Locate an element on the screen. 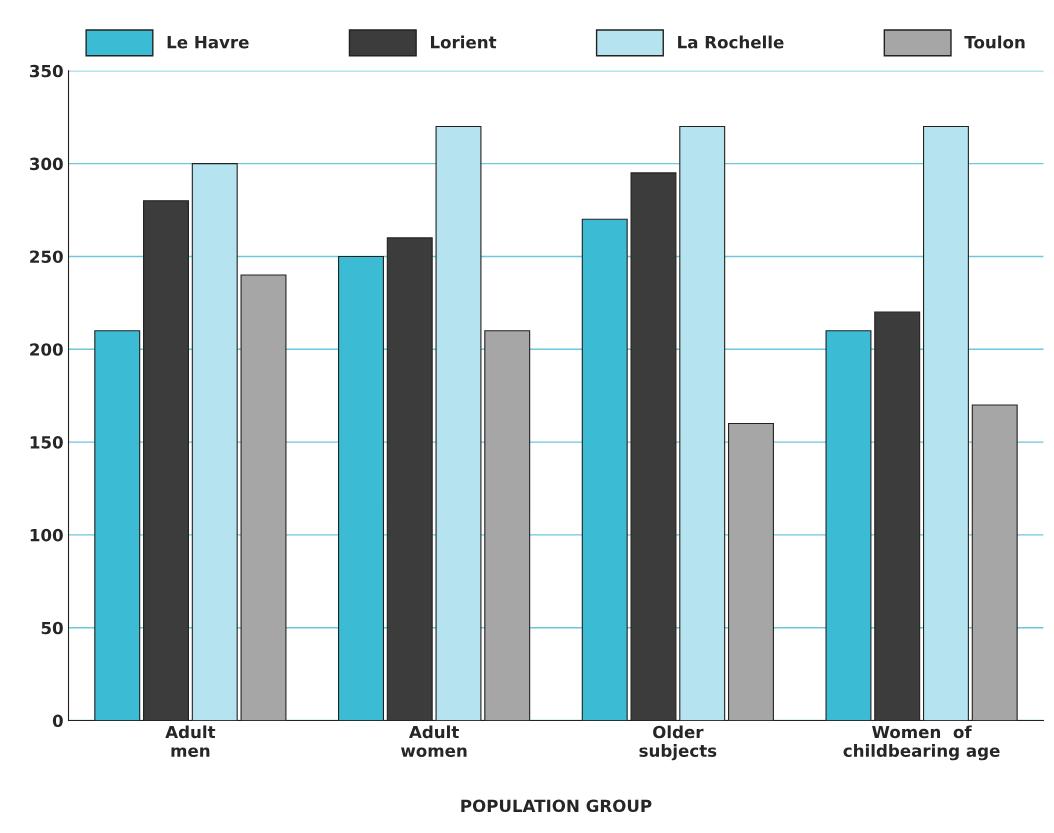 The height and width of the screenshot is (833, 1054). y-tick-label: 300 is located at coordinates (46, 164).